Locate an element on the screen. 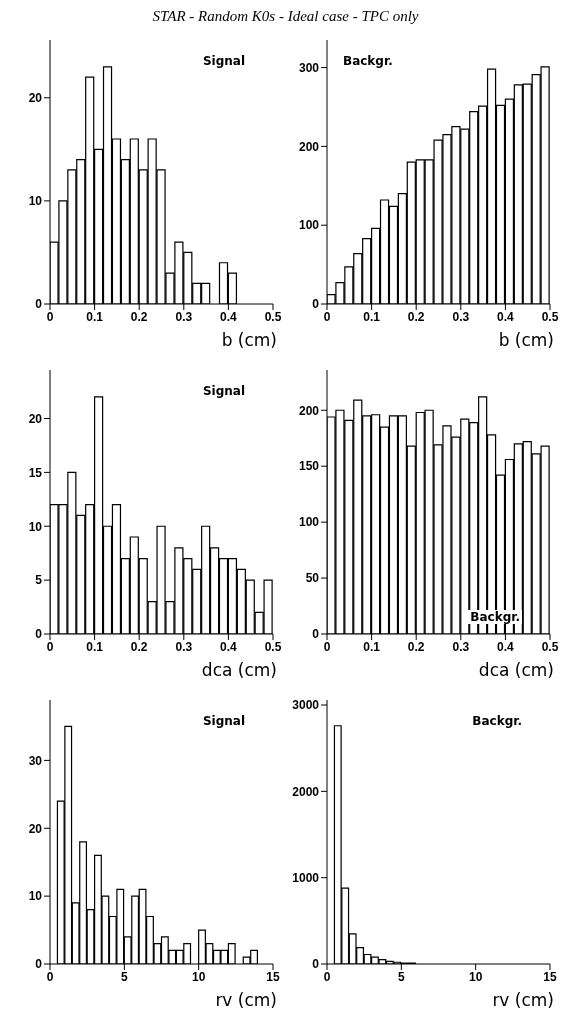  y-tick-label: 5 is located at coordinates (39, 580).